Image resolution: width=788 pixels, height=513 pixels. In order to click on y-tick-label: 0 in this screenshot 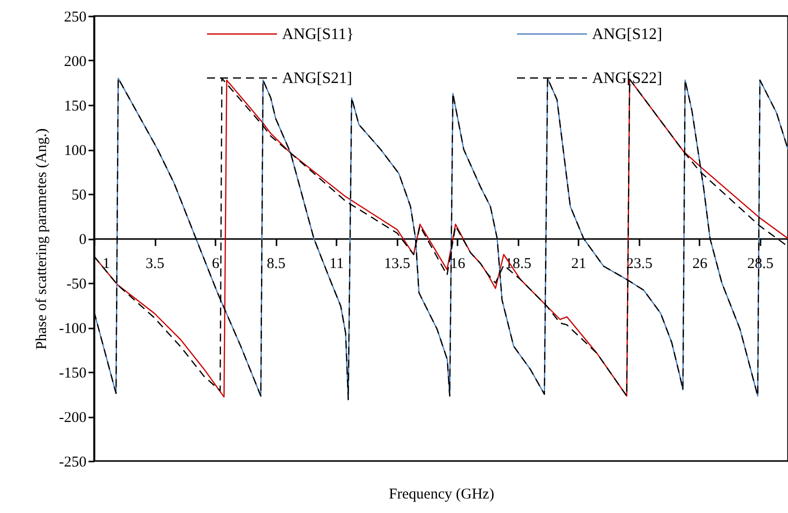, I will do `click(82, 240)`.